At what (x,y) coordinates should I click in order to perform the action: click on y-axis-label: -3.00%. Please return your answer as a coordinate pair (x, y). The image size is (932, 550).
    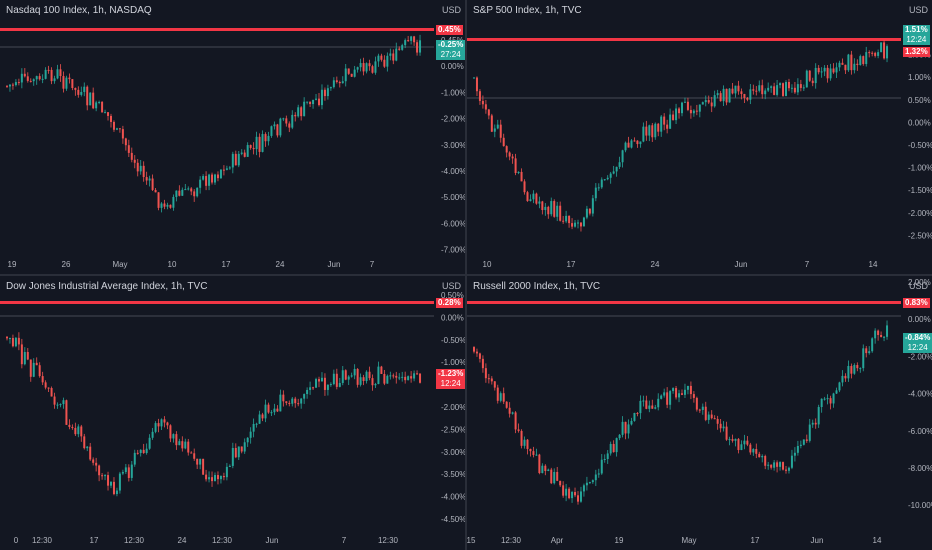
    Looking at the image, I should click on (453, 145).